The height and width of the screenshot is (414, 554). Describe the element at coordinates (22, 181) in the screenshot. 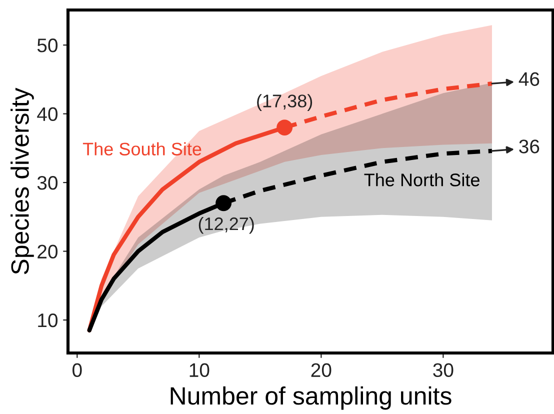

I see `y-axis-title: Species diversity` at that location.